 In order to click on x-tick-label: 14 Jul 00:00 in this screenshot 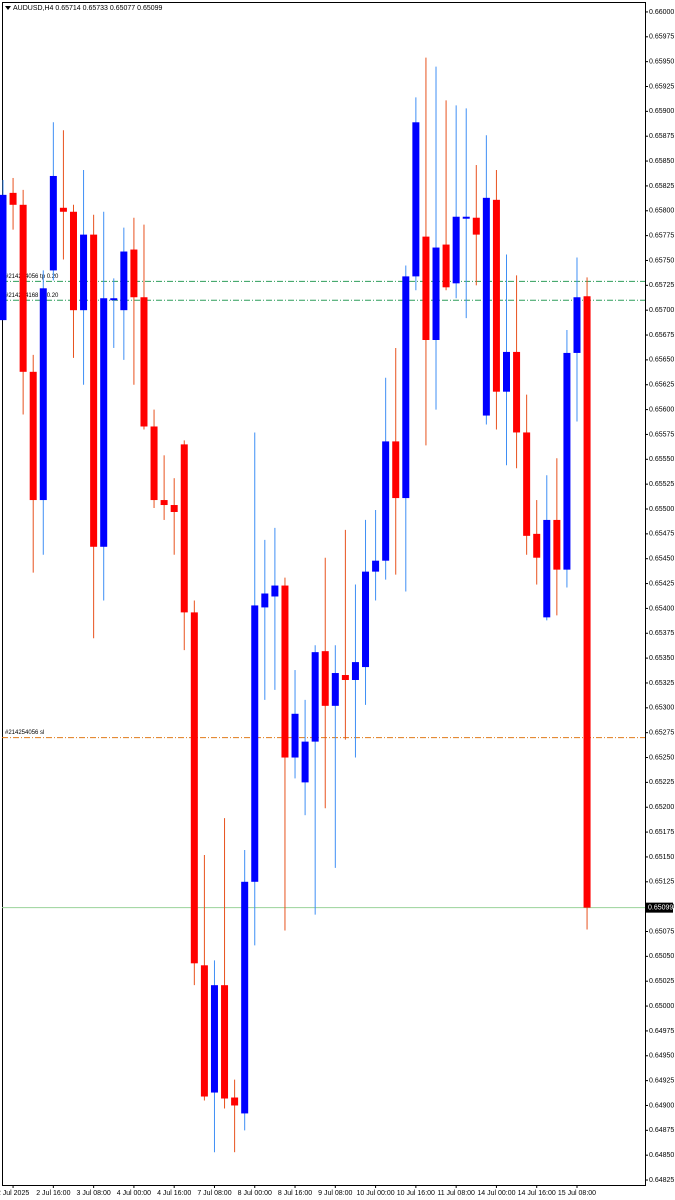, I will do `click(496, 1193)`.